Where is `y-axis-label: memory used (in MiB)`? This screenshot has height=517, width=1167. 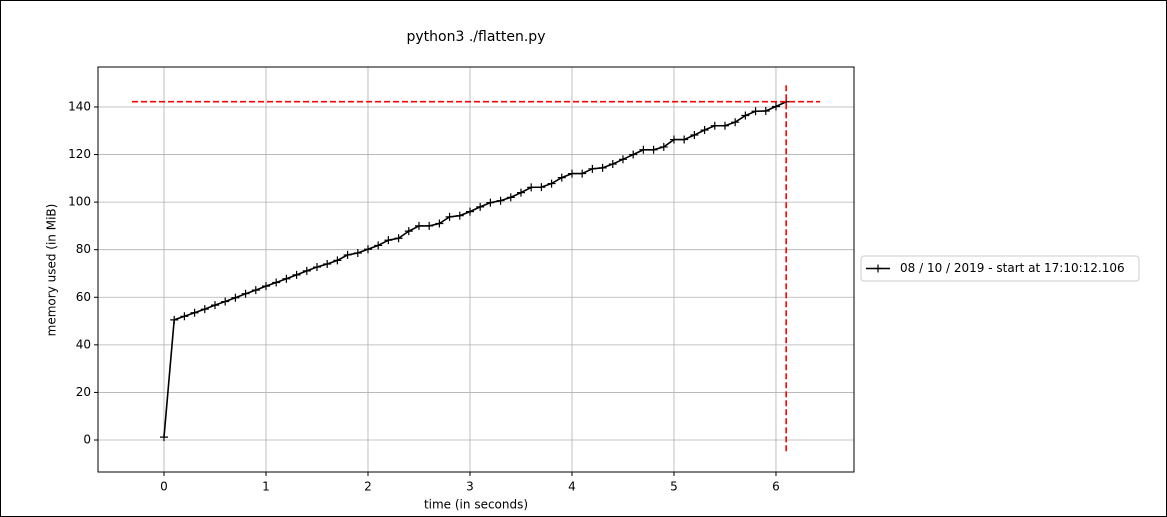 y-axis-label: memory used (in MiB) is located at coordinates (52, 270).